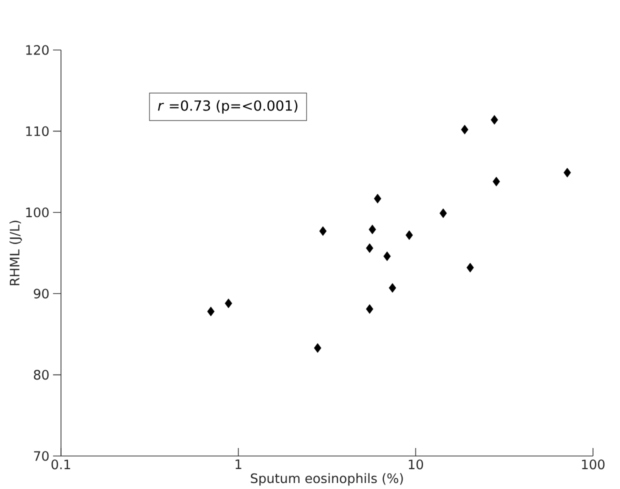  Describe the element at coordinates (41, 456) in the screenshot. I see `y-tick-label: 70` at that location.